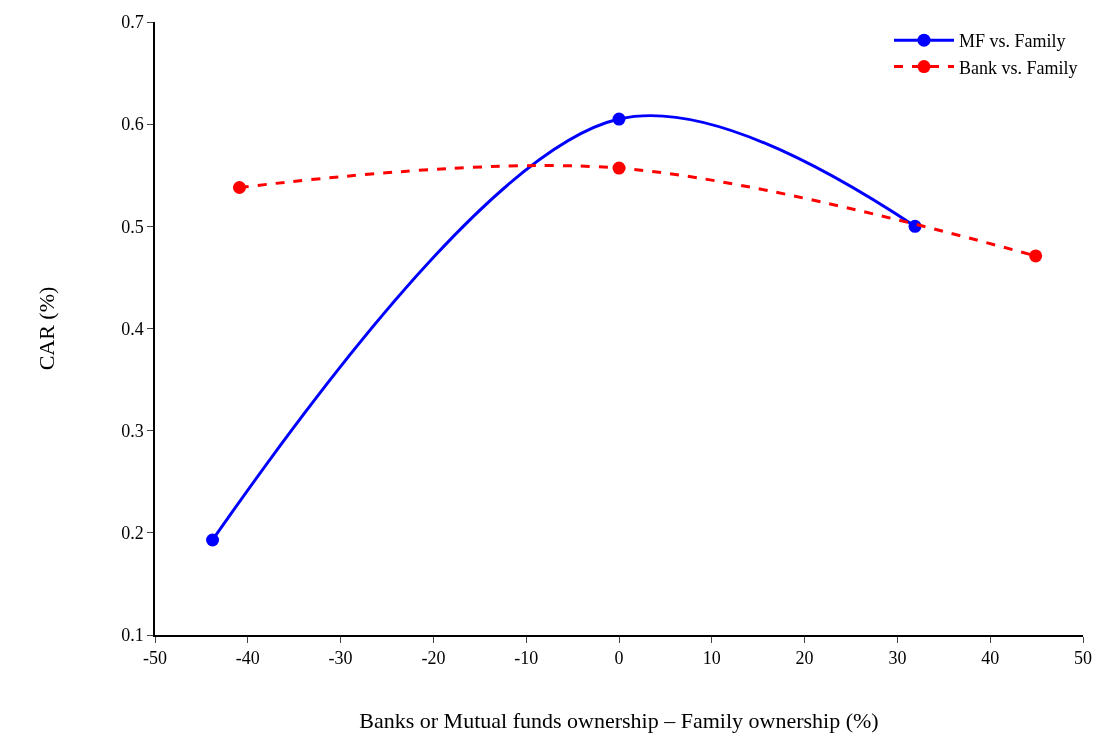 This screenshot has width=1112, height=750. What do you see at coordinates (47, 328) in the screenshot?
I see `y-axis-title: CAR (%)` at bounding box center [47, 328].